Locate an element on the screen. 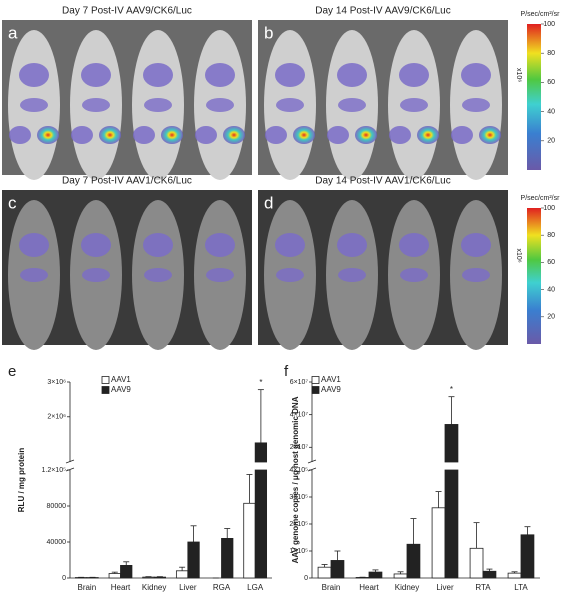 The width and height of the screenshot is (561, 600). colorbar-tick-label: 100 is located at coordinates (549, 24).